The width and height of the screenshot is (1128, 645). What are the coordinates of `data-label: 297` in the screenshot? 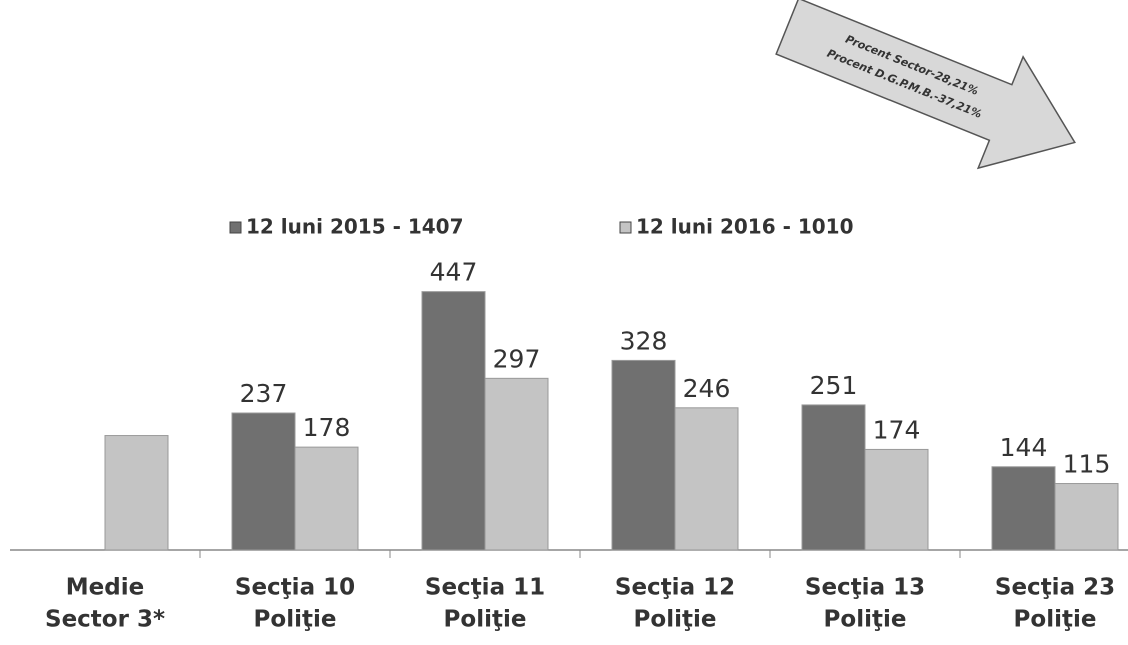 It's located at (517, 358).